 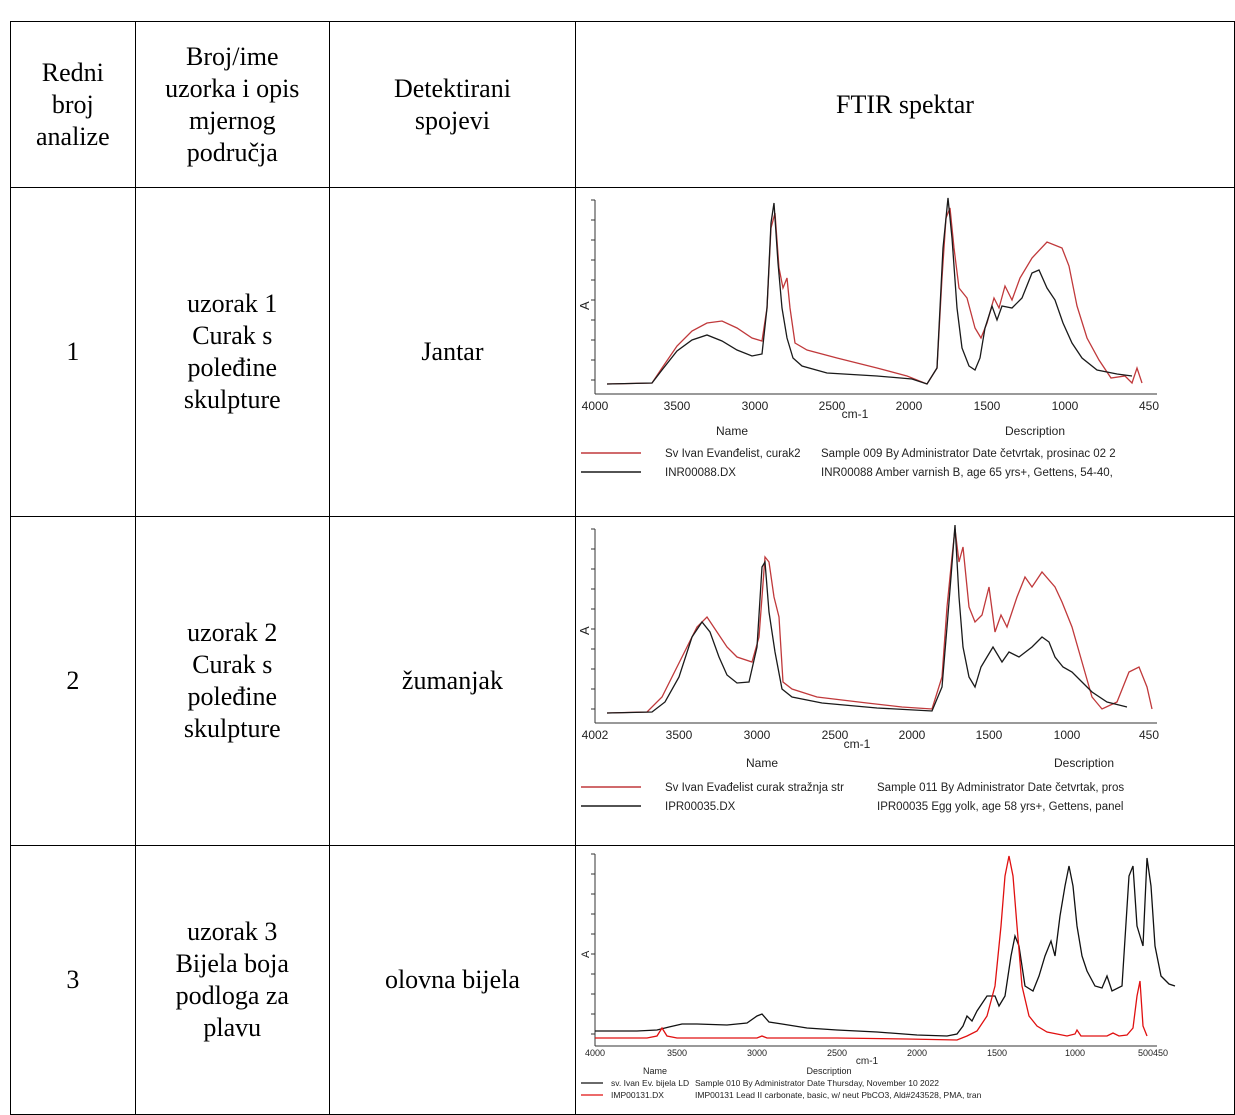 What do you see at coordinates (754, 788) in the screenshot?
I see `legend-name: Sv Ivan Evađelist curak stražnja str` at bounding box center [754, 788].